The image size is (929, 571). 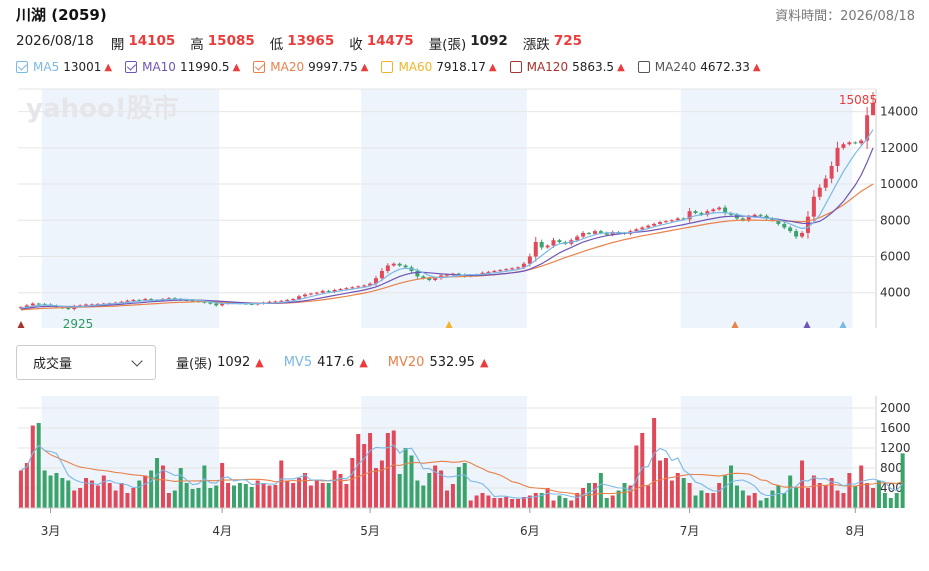 What do you see at coordinates (159, 67) in the screenshot?
I see `ma-name: MA10` at bounding box center [159, 67].